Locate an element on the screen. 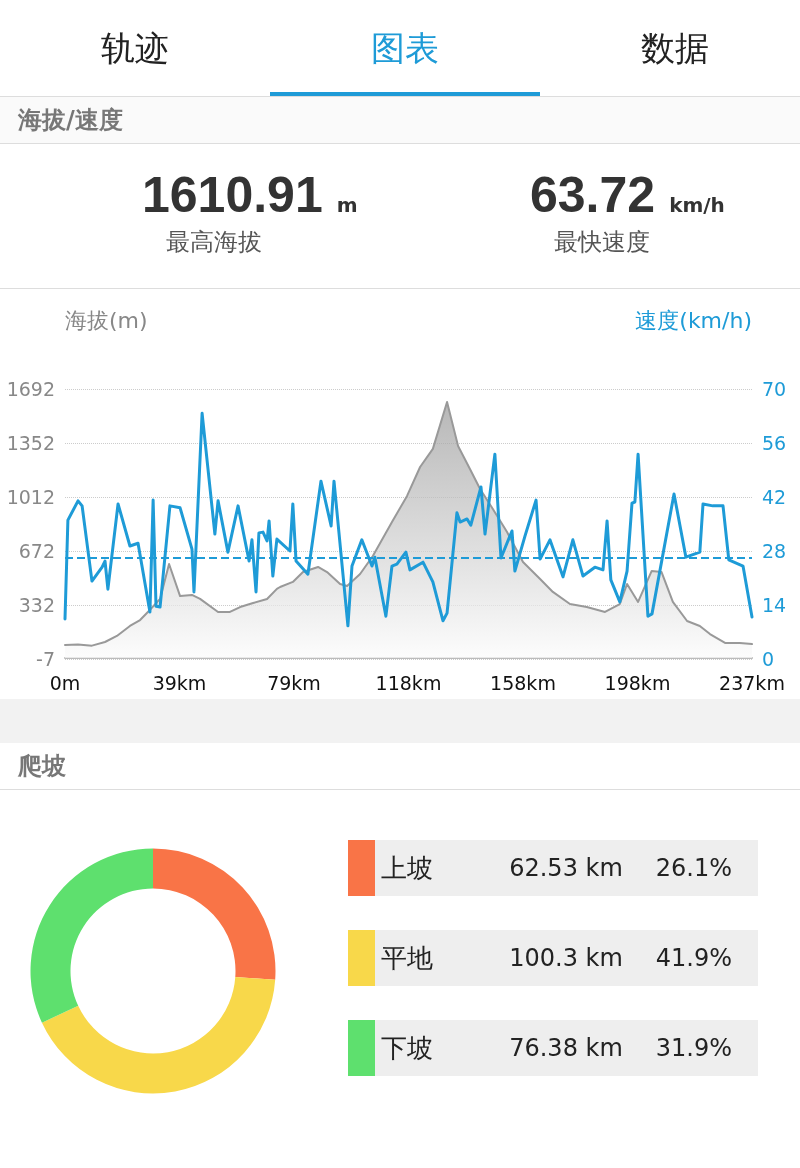 The height and width of the screenshot is (1168, 800). y-tick-label: 672 is located at coordinates (36, 551).